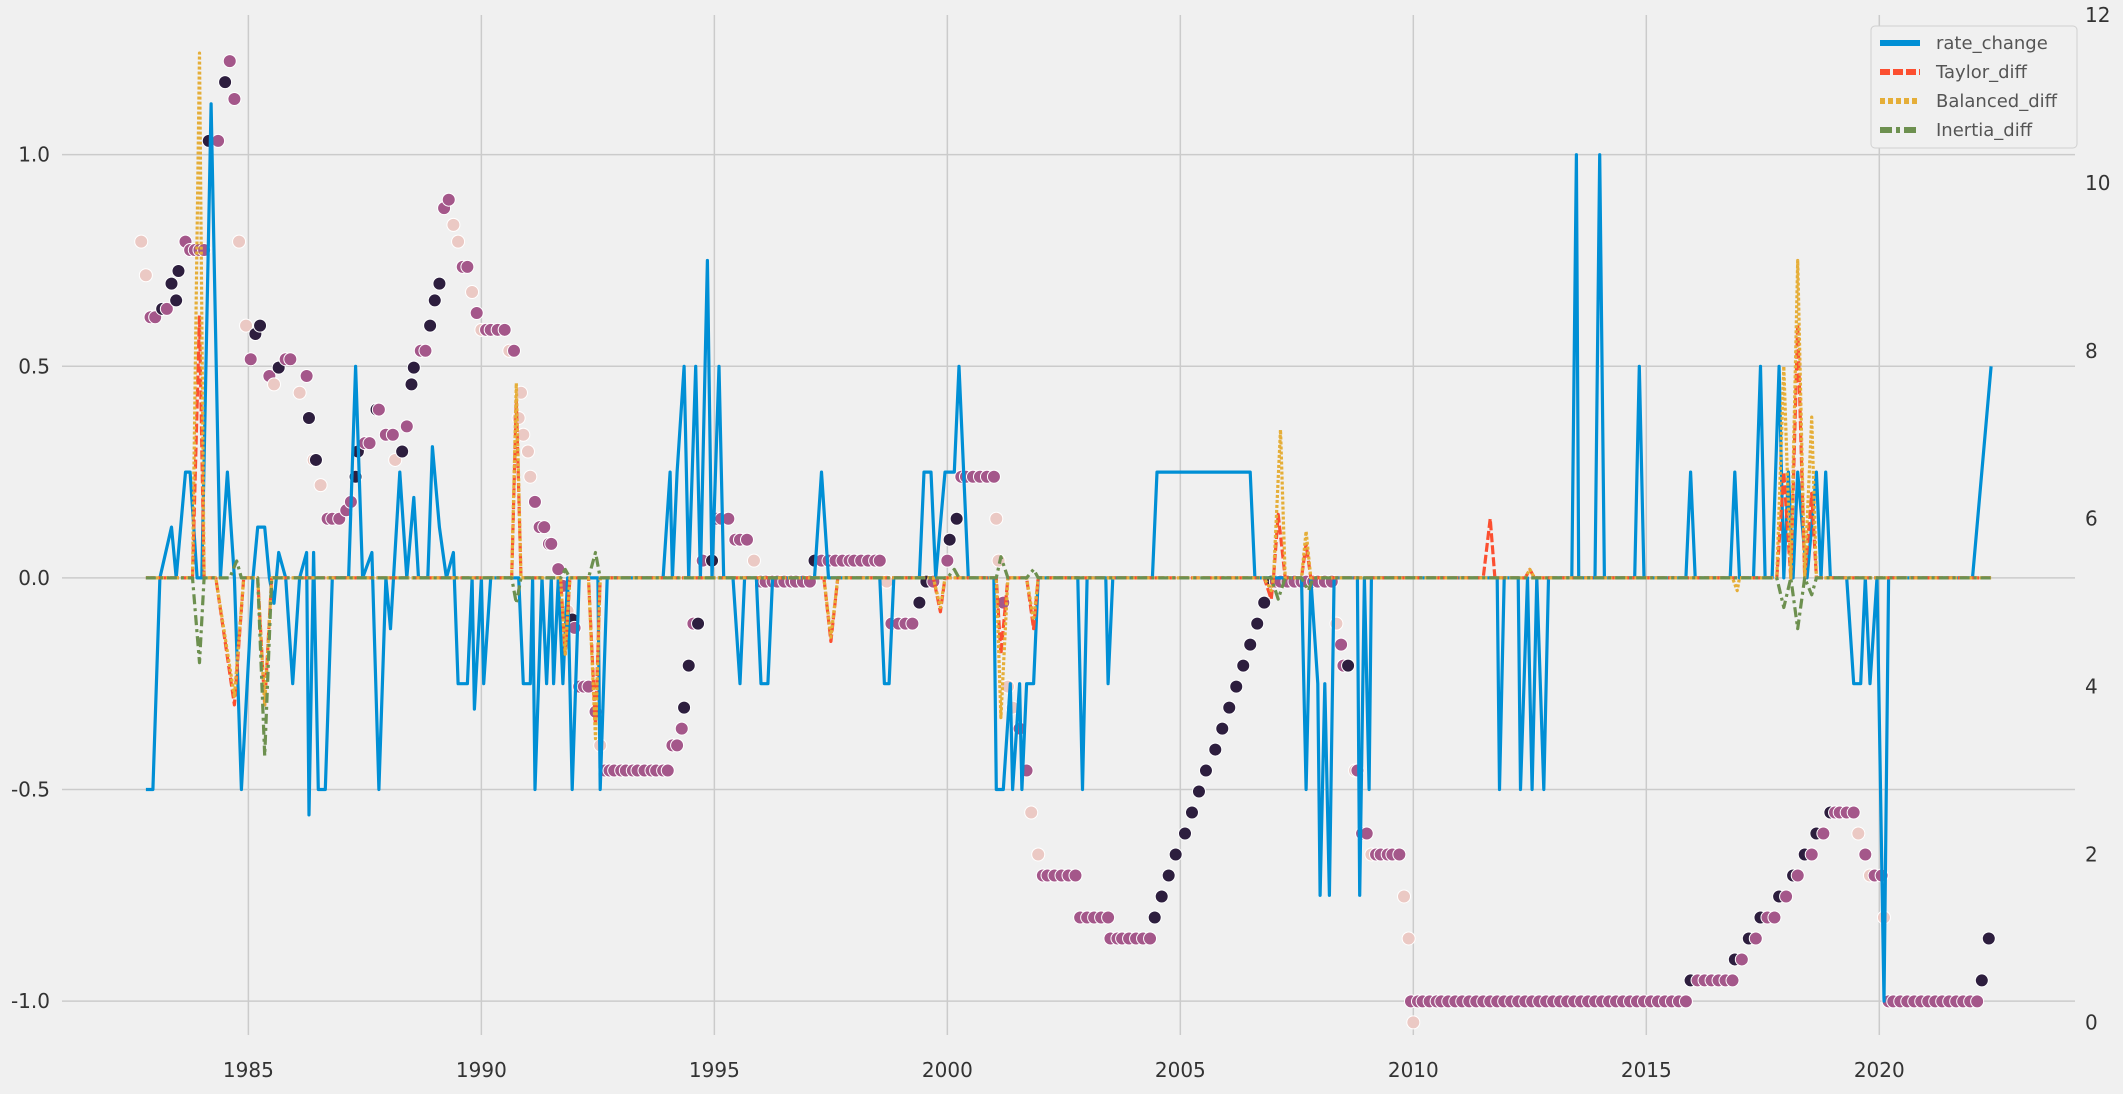  Describe the element at coordinates (947, 1070) in the screenshot. I see `x-tick-label: 2000` at that location.